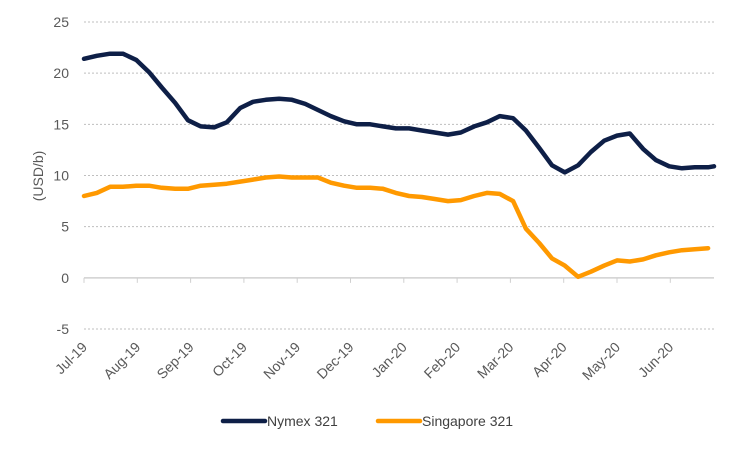 This screenshot has height=450, width=750. Describe the element at coordinates (549, 359) in the screenshot. I see `x-tick-label: Apr-20` at that location.